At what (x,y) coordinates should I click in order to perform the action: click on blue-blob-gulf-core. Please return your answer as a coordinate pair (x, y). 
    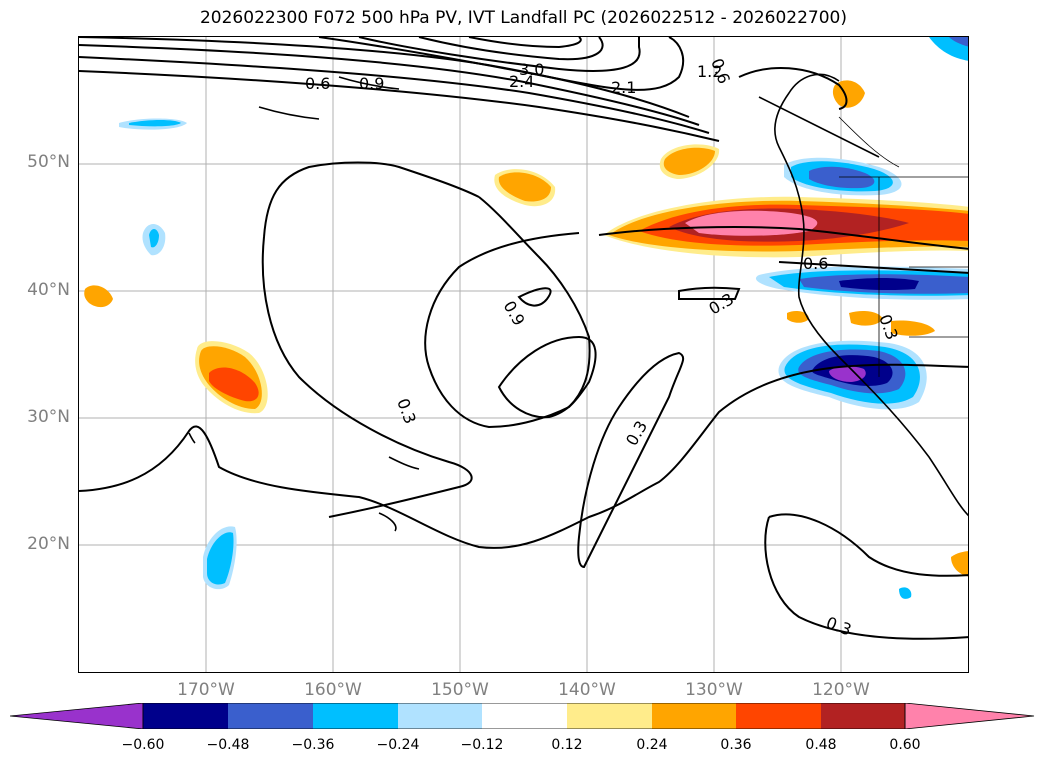
    Looking at the image, I should click on (155, 123).